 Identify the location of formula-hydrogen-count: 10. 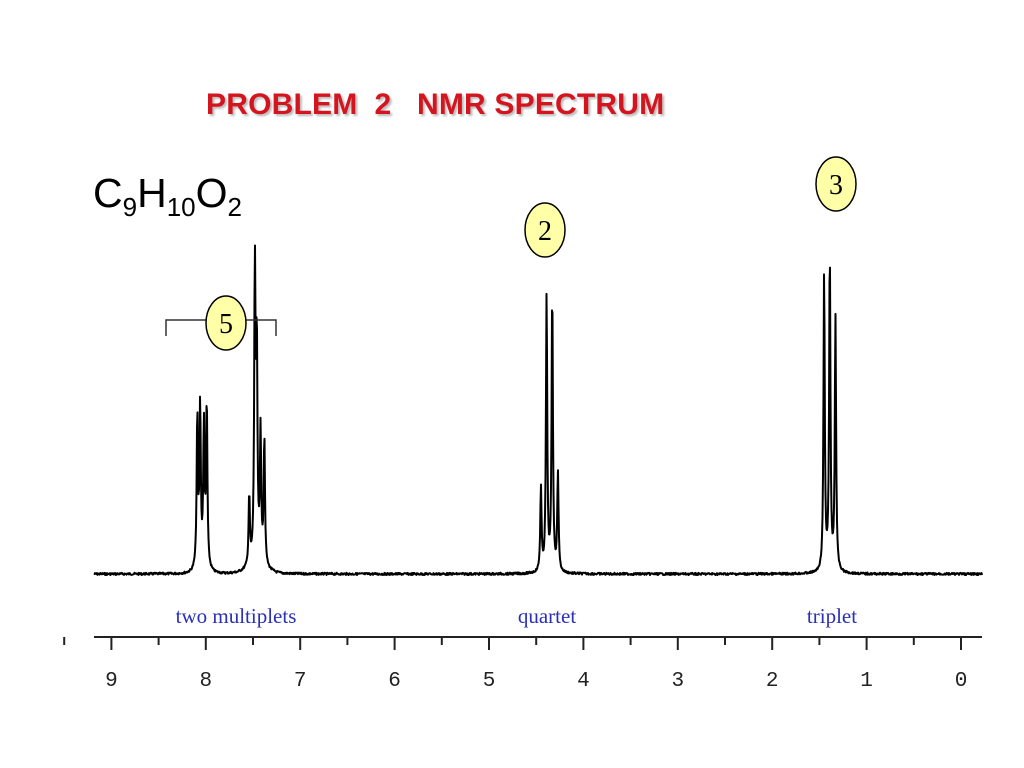
(181, 207).